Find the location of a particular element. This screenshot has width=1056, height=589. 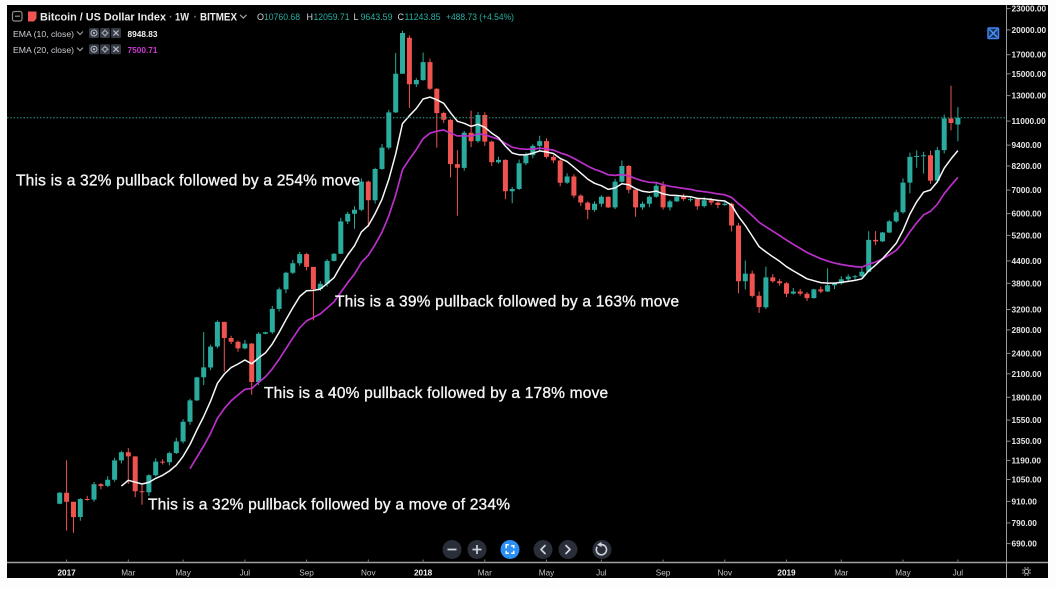

svg-text: 8948.83 is located at coordinates (143, 34).